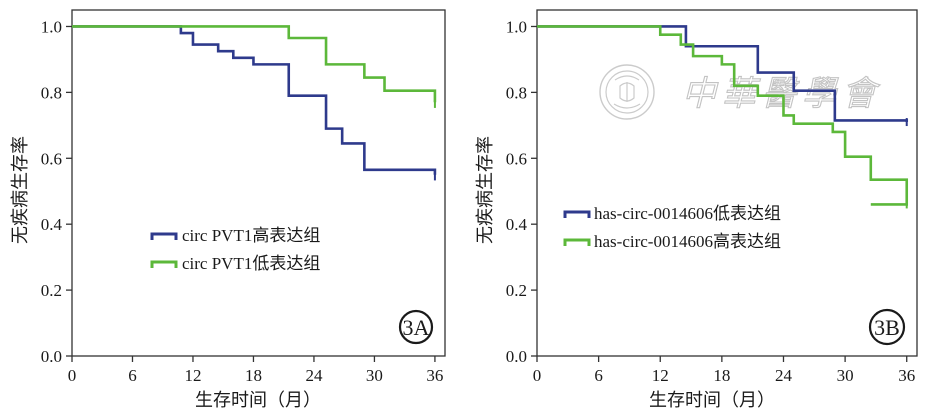 The image size is (945, 412). Describe the element at coordinates (253, 375) in the screenshot. I see `panel-a-x-tick-label: 18` at that location.